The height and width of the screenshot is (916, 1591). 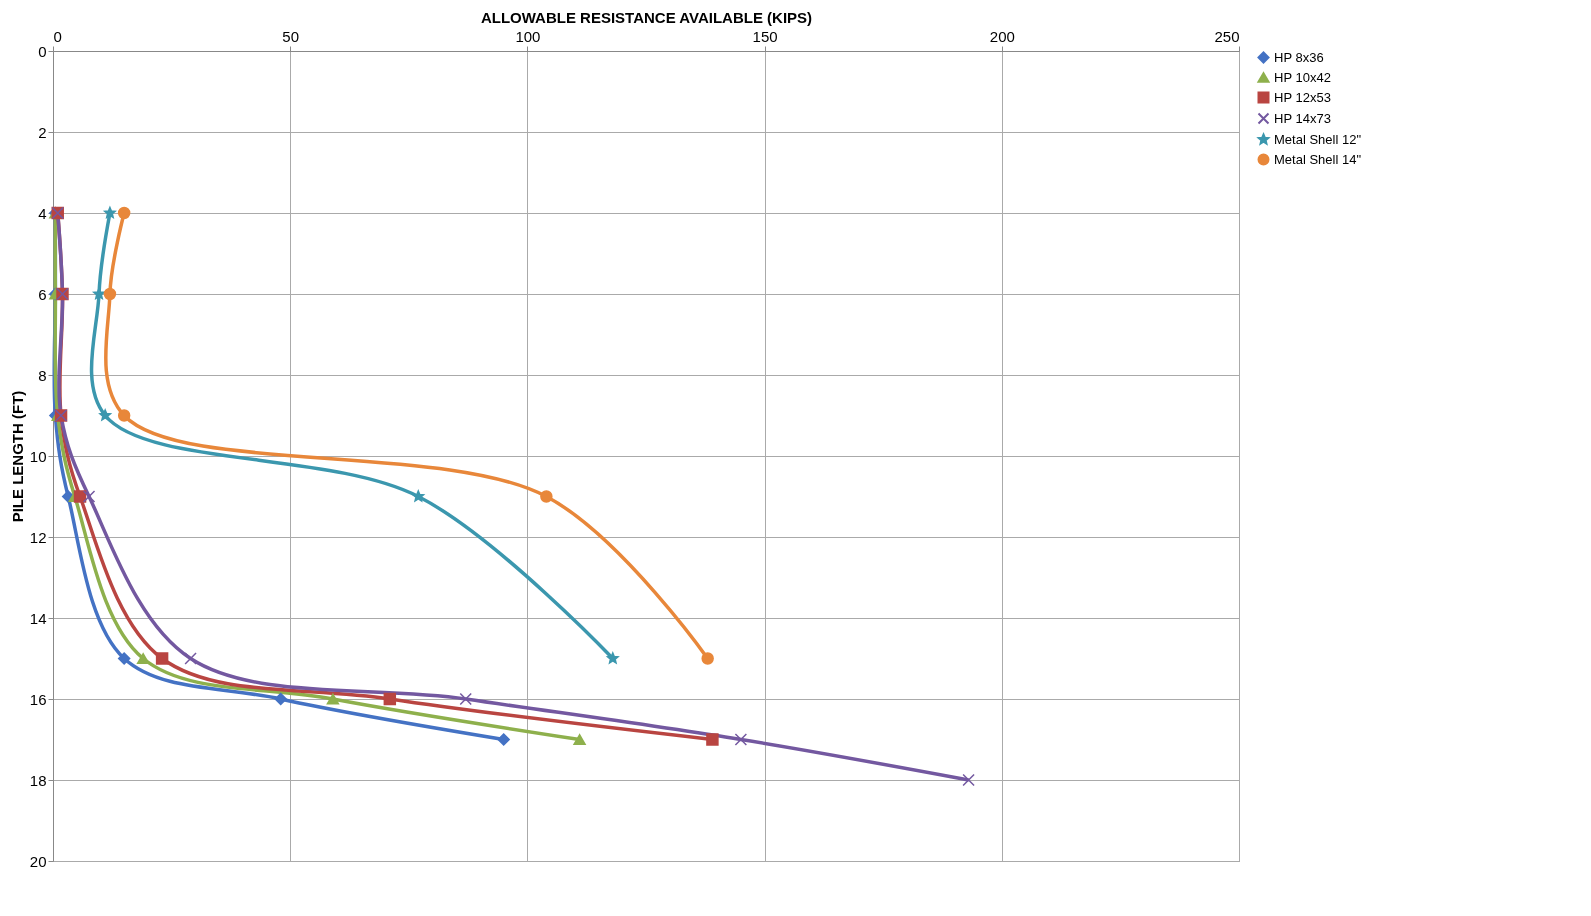 What do you see at coordinates (1318, 139) in the screenshot?
I see `legend-label: Metal Shell 12"` at bounding box center [1318, 139].